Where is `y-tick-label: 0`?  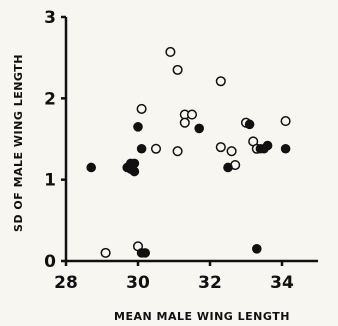
y-tick-label: 0 is located at coordinates (50, 262).